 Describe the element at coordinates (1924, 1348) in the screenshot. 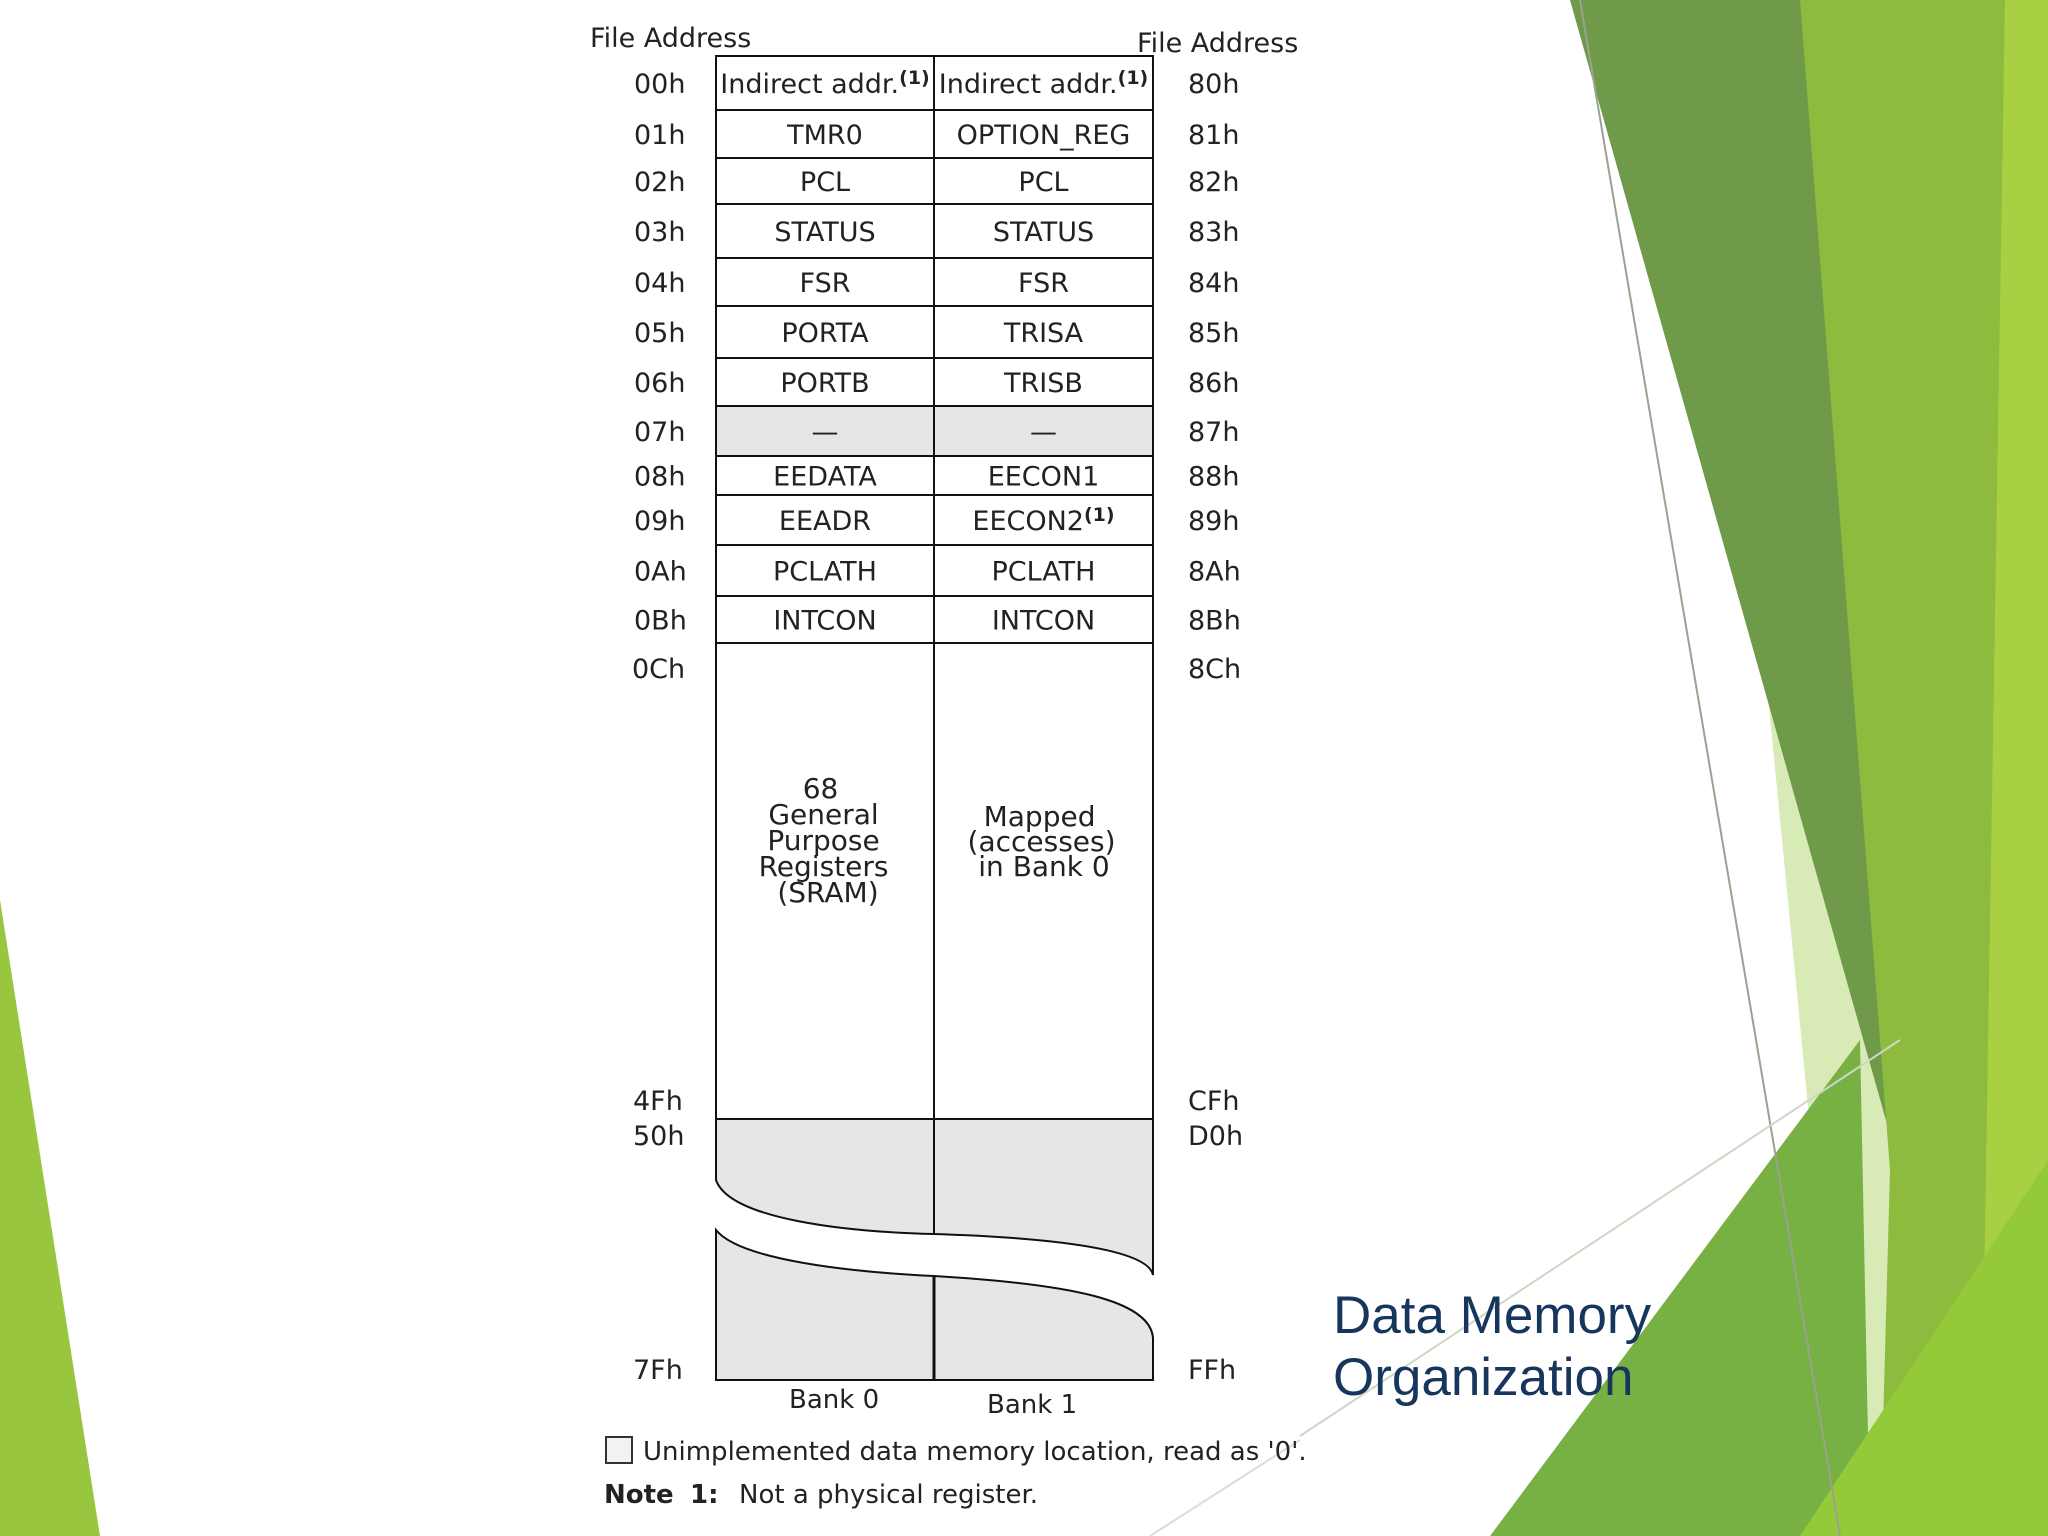

I see `bottom-right-shape` at that location.